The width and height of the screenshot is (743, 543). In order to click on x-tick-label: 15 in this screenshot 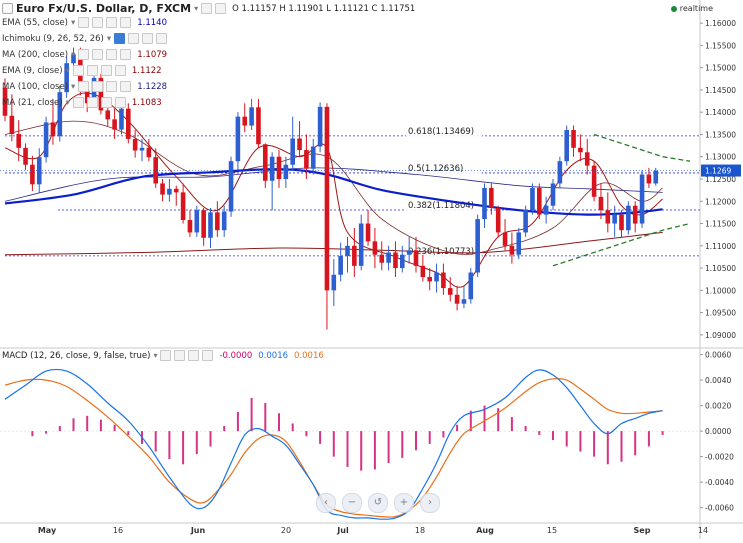, I will do `click(552, 530)`.